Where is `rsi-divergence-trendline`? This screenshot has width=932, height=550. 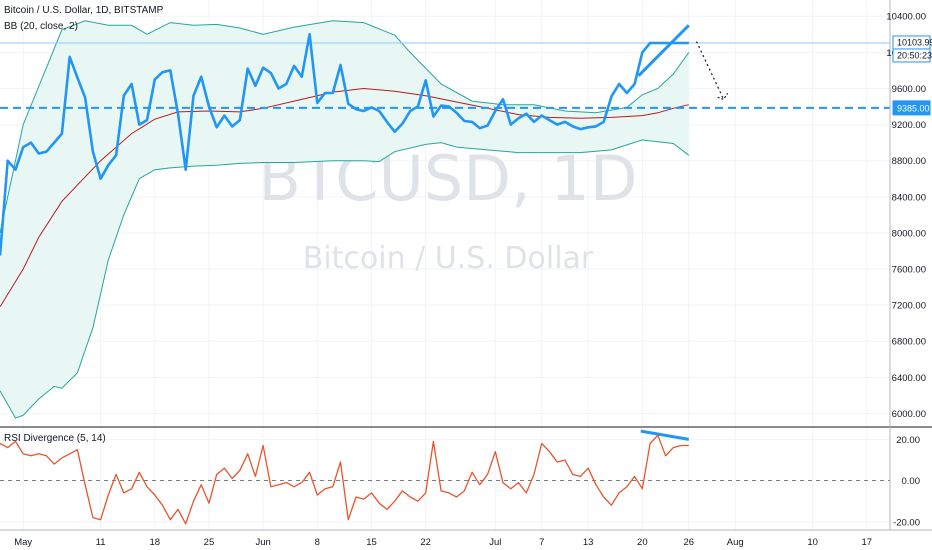
rsi-divergence-trendline is located at coordinates (665, 435).